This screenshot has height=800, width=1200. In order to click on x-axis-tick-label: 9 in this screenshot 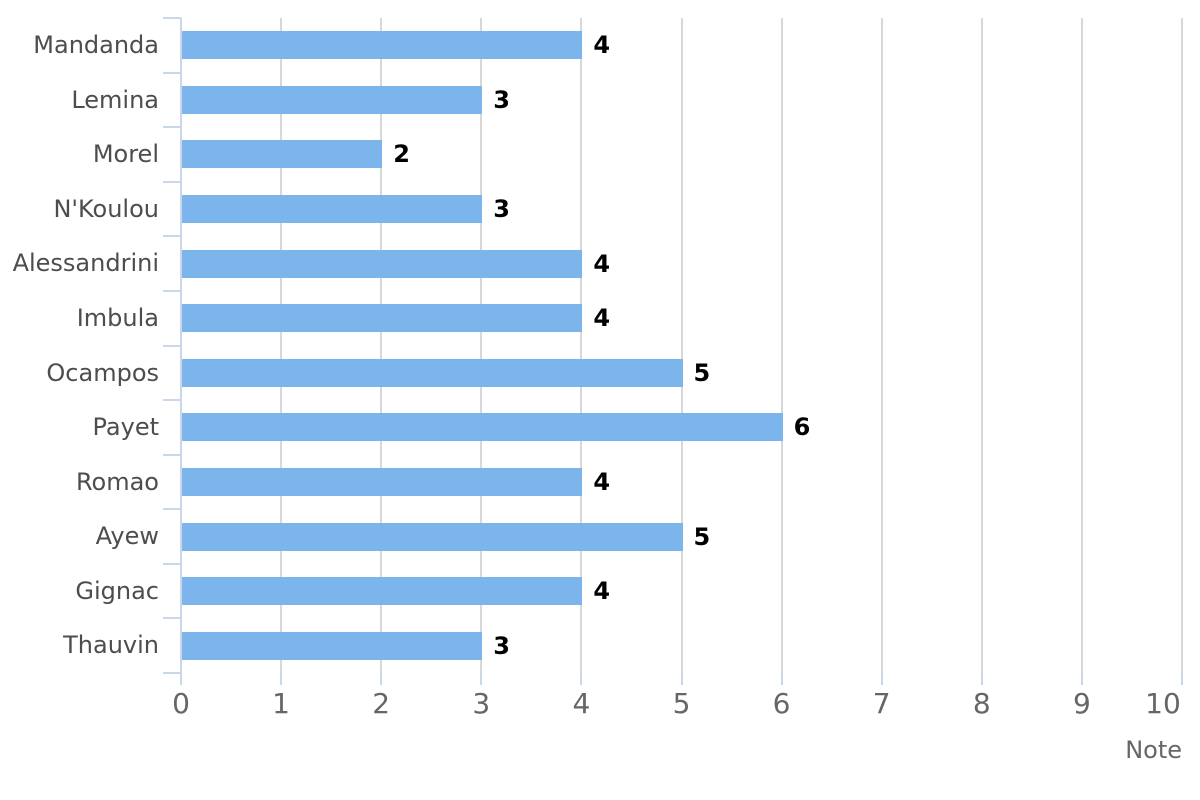, I will do `click(1081, 703)`.